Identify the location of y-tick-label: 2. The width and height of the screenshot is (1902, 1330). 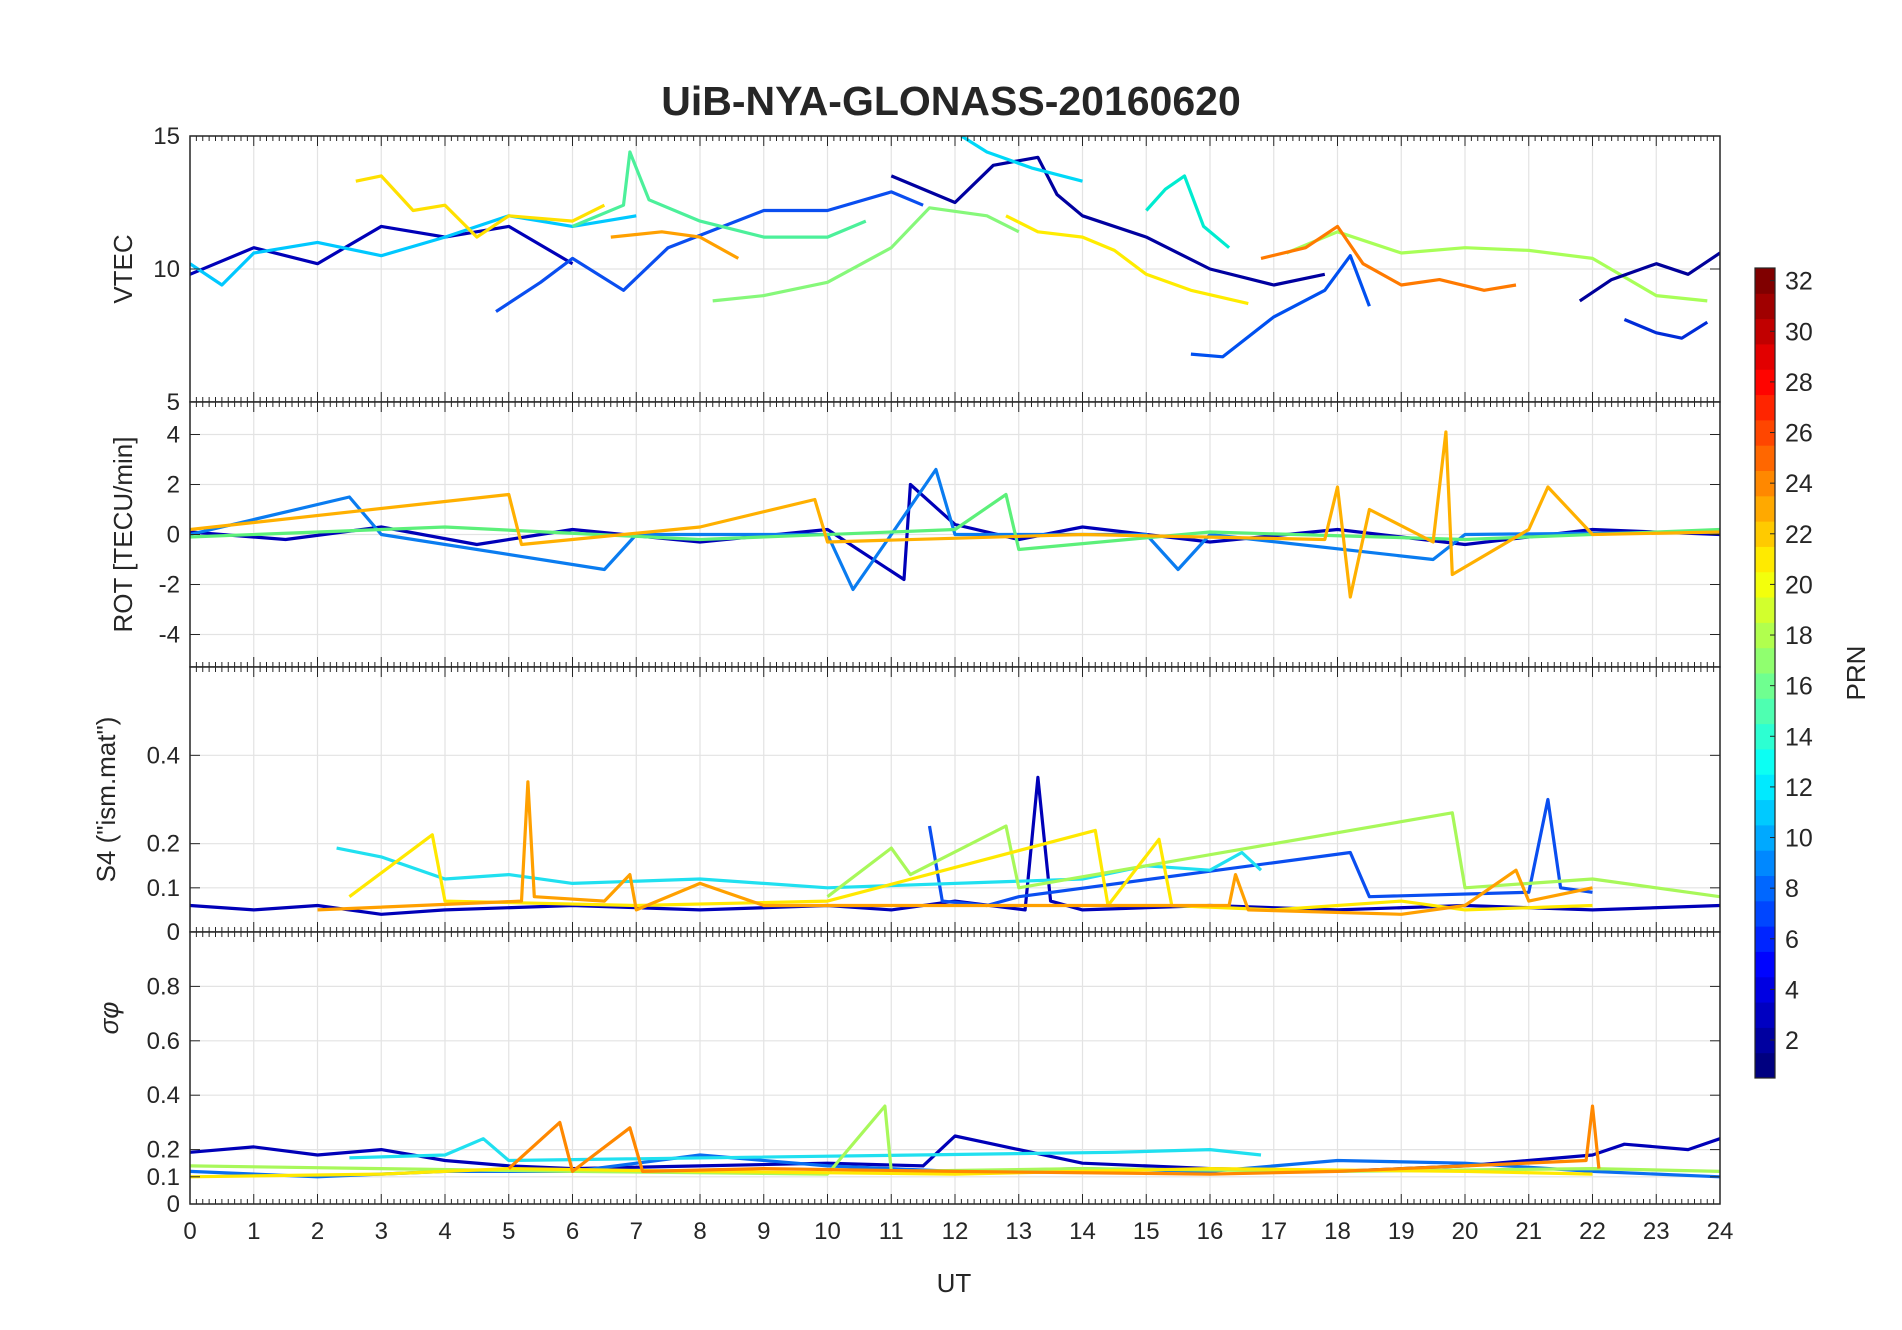
(173, 485).